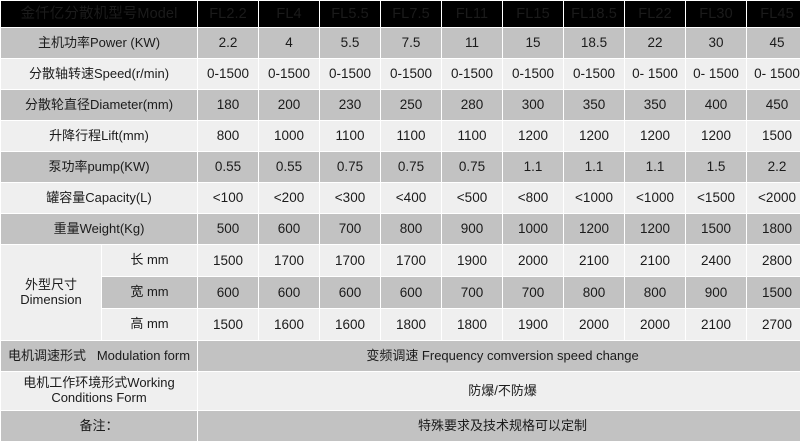 This screenshot has width=800, height=442. I want to click on header-model-label: 金仟亿分散机型号Model, so click(99, 14).